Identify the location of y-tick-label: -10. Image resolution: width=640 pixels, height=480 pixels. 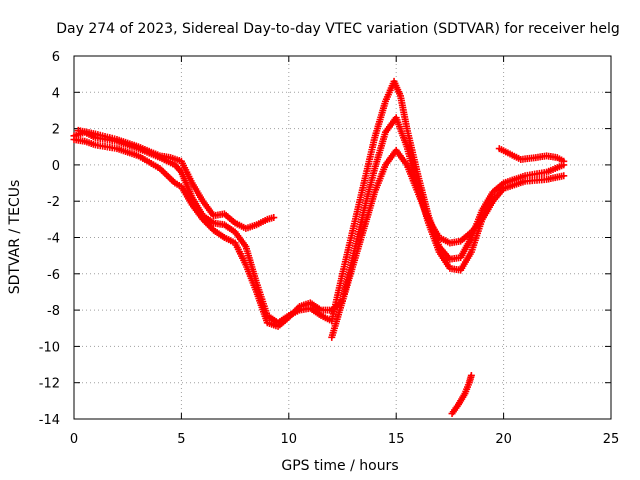
(49, 347).